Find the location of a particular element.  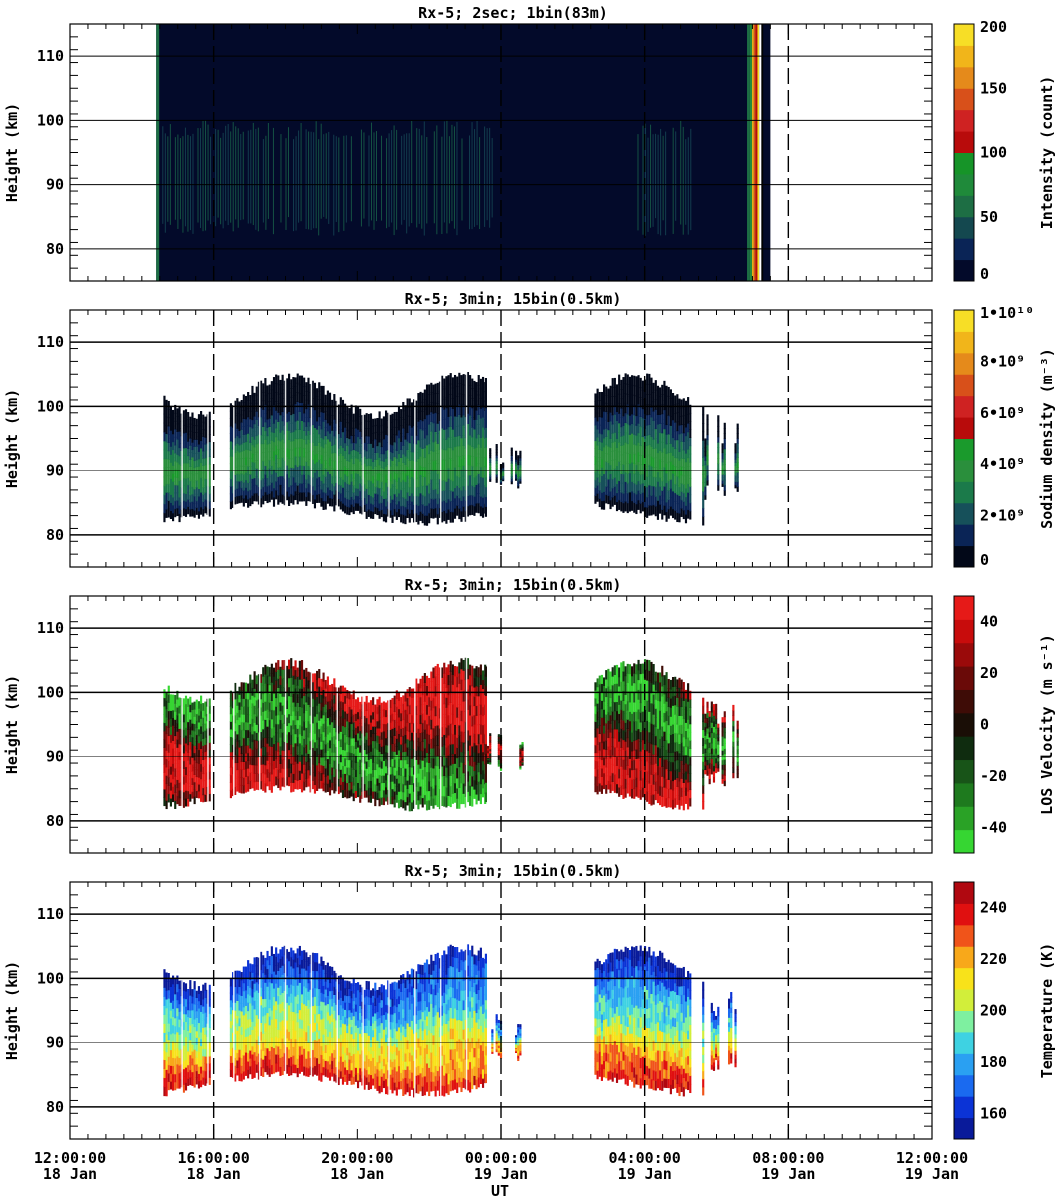

data-gap is located at coordinates (311, 438).